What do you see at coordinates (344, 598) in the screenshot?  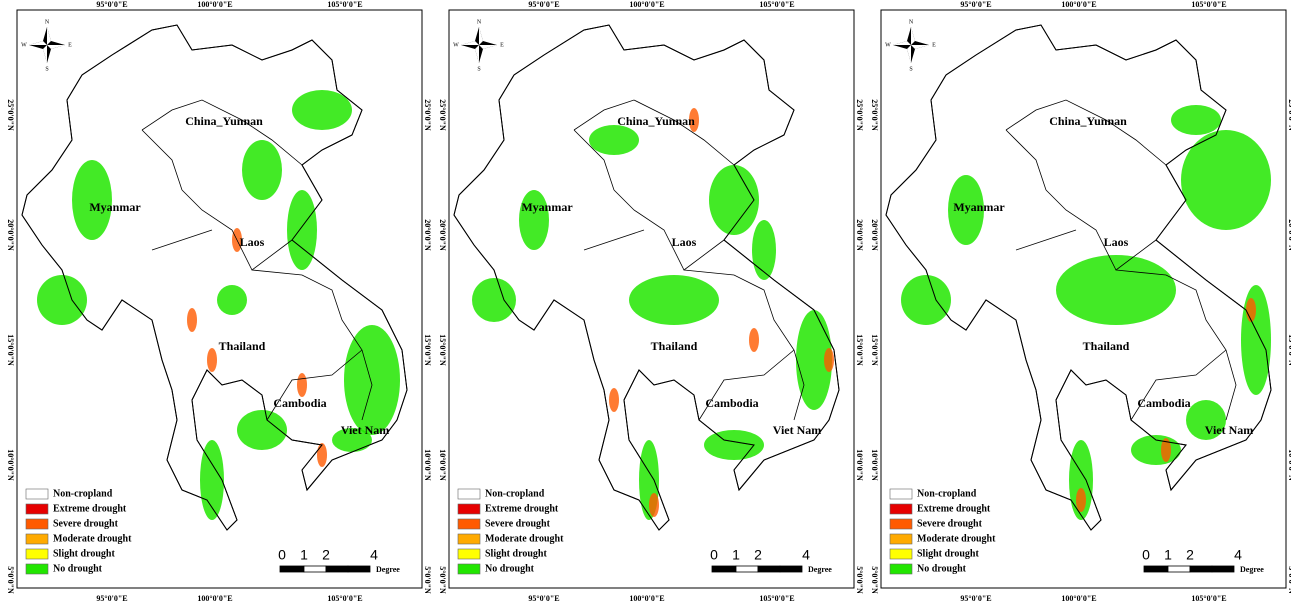 I see `graticule-label: 105°0'0"E` at bounding box center [344, 598].